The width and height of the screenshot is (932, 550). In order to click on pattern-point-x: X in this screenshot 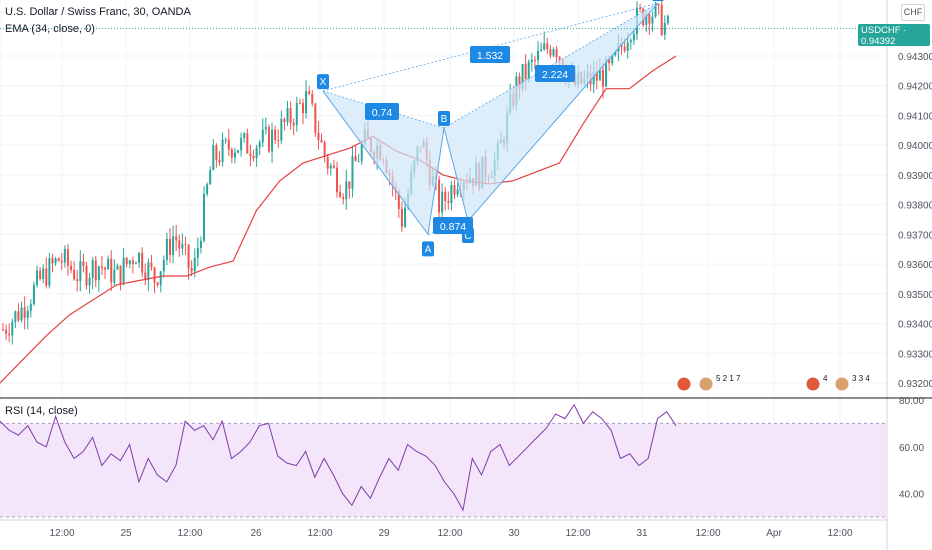, I will do `click(323, 82)`.